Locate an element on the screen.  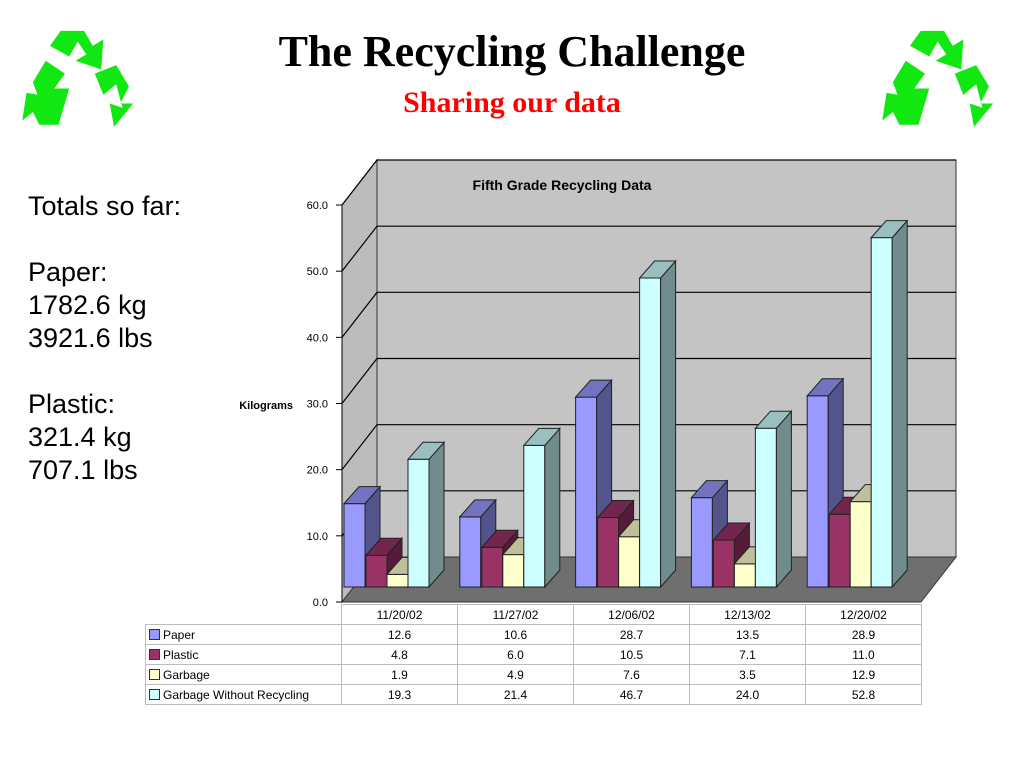
table-cell: 1.9 is located at coordinates (399, 674).